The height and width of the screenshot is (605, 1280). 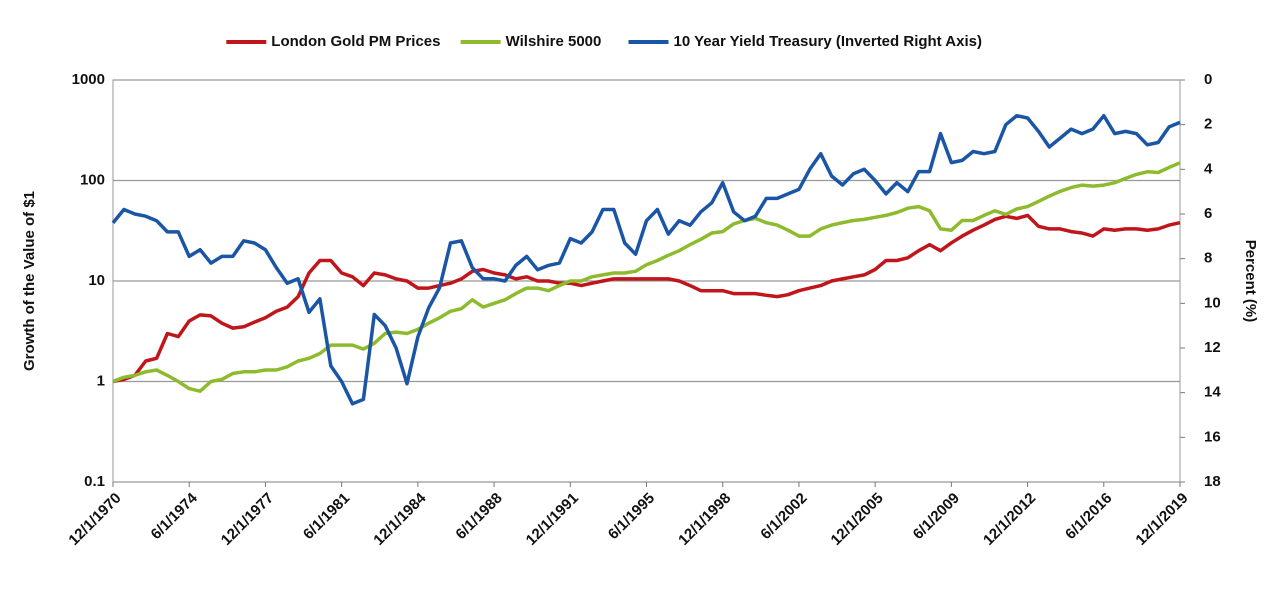 What do you see at coordinates (1212, 347) in the screenshot?
I see `y2-tick-label: 12` at bounding box center [1212, 347].